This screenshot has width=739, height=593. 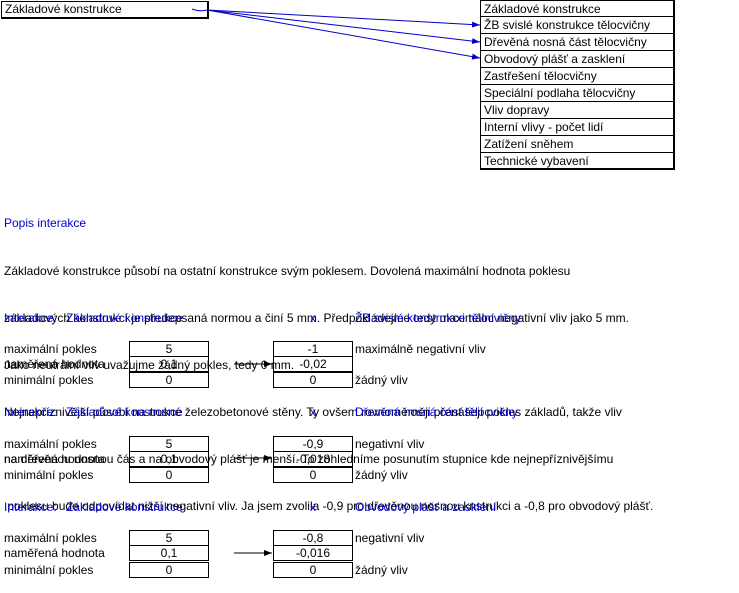 I want to click on interaction-target: Dřevěná nosná část tělocvičny, so click(x=436, y=412).